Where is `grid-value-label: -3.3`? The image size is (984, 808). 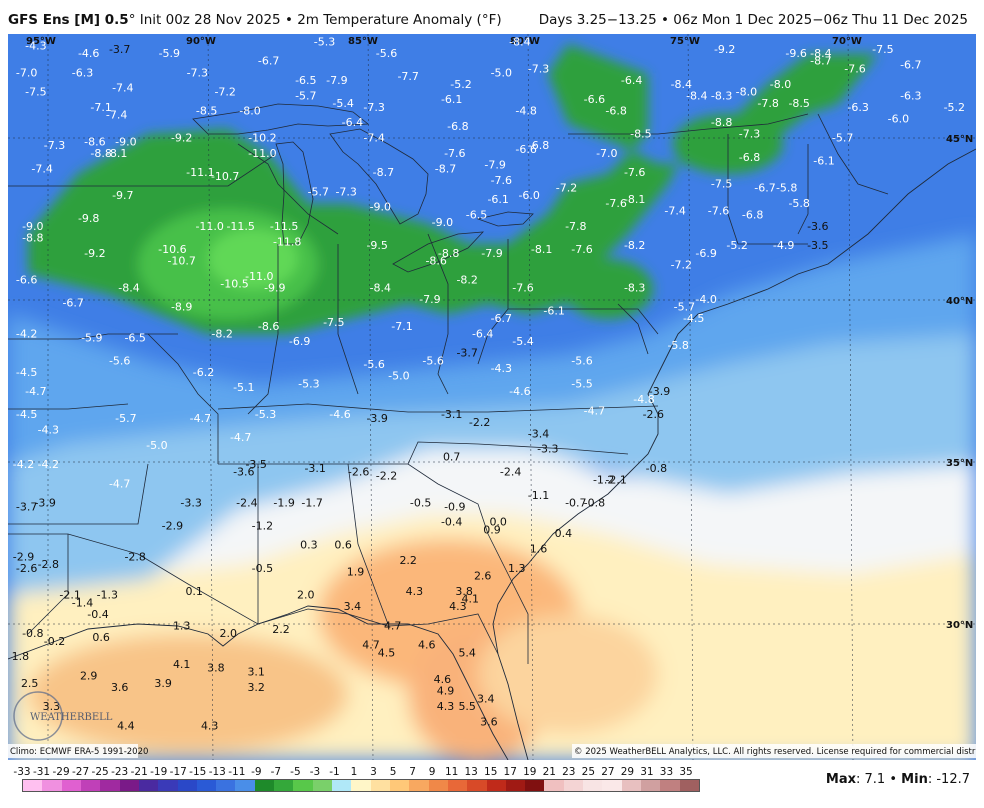 grid-value-label: -3.3 is located at coordinates (547, 449).